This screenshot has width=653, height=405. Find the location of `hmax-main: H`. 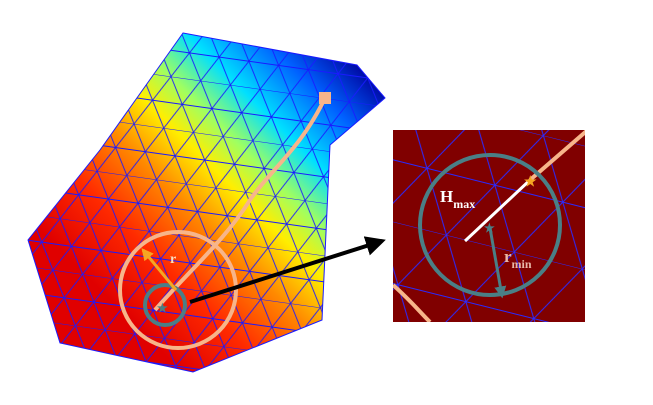

hmax-main: H is located at coordinates (446, 196).